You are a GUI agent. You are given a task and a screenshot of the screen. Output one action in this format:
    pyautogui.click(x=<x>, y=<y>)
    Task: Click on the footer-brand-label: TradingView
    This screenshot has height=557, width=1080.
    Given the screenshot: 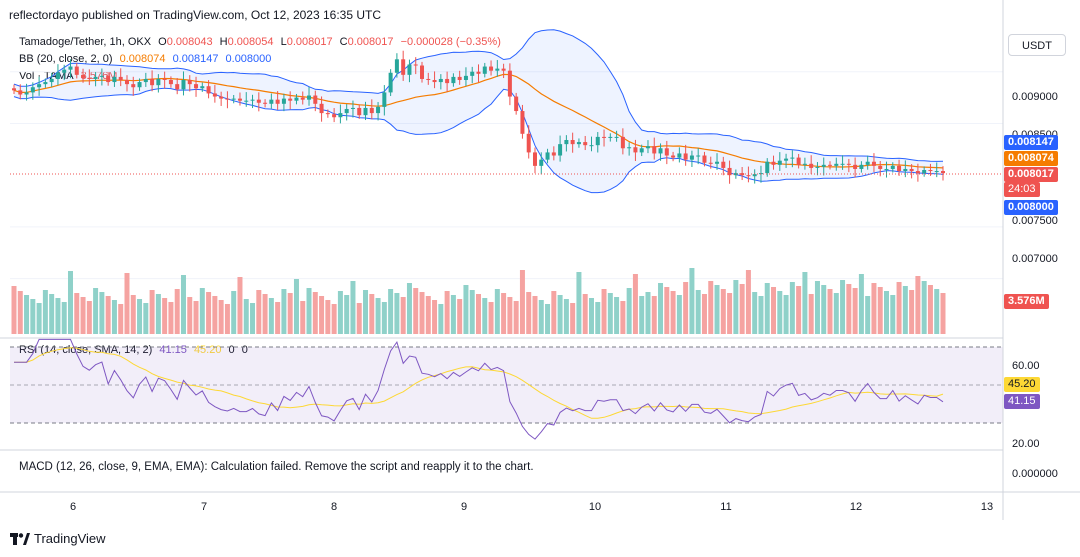 What is the action you would take?
    pyautogui.click(x=70, y=538)
    